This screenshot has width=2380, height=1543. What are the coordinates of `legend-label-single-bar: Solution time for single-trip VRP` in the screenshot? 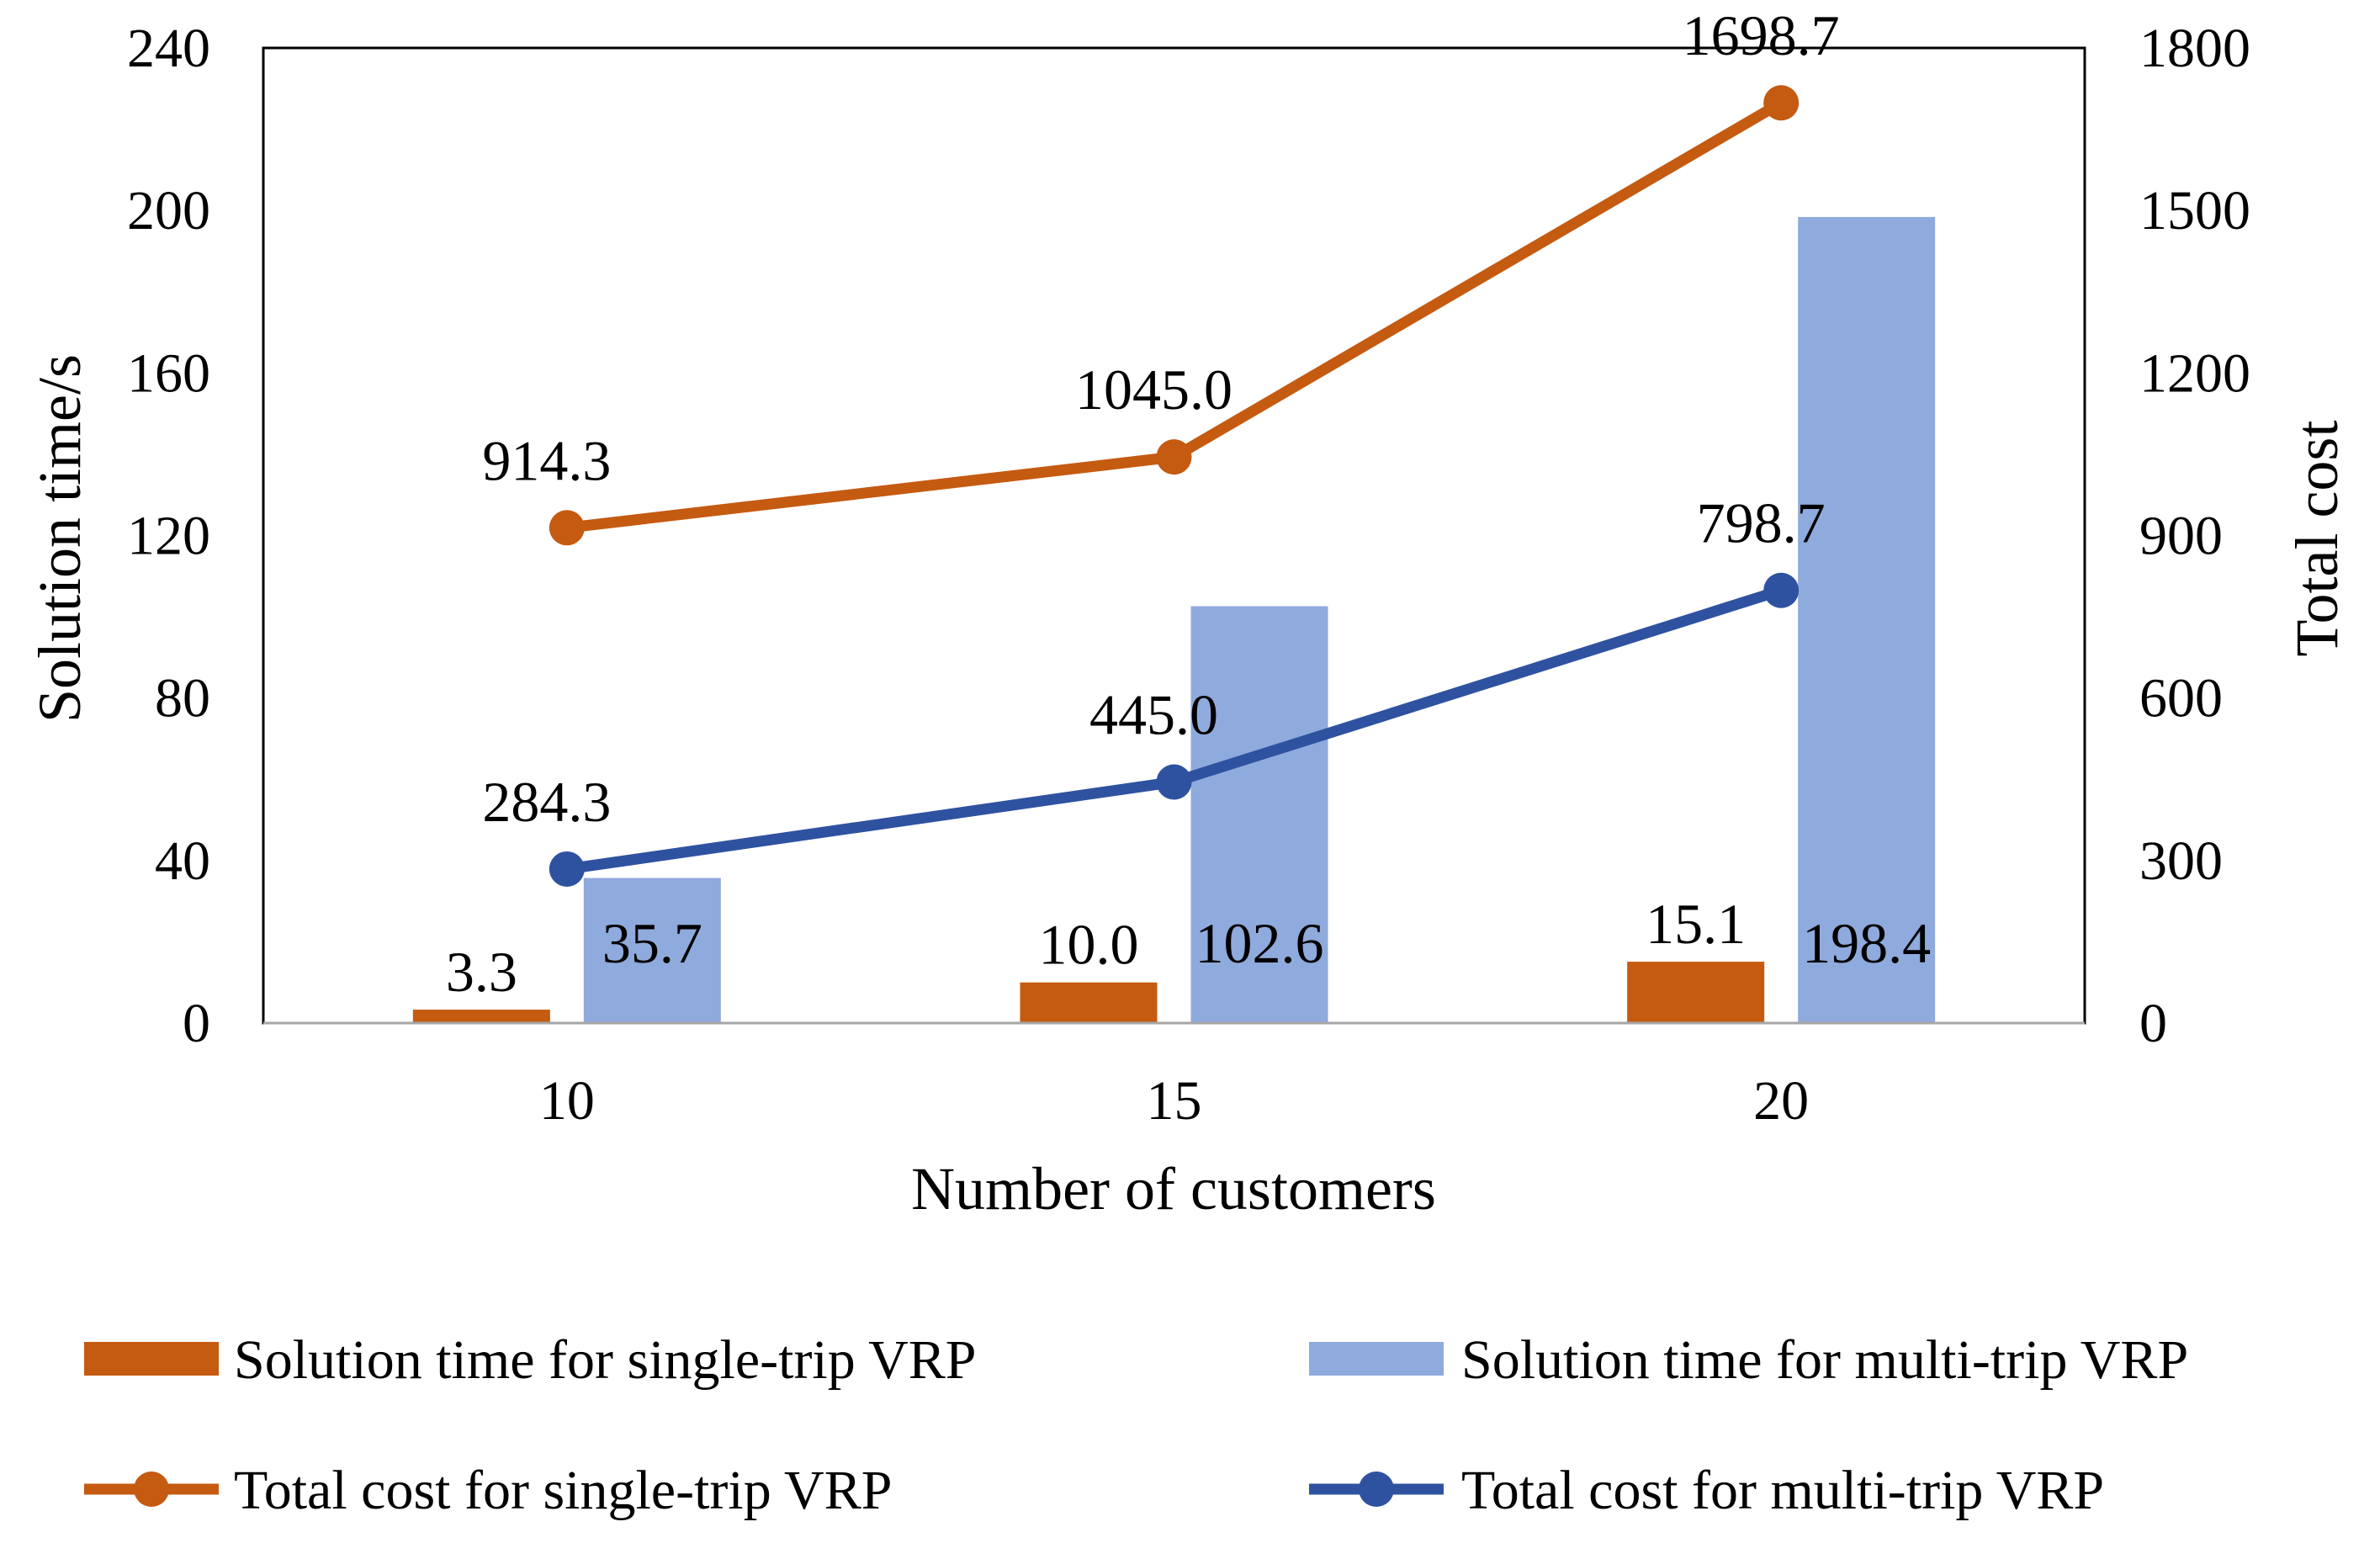 It's located at (605, 1360).